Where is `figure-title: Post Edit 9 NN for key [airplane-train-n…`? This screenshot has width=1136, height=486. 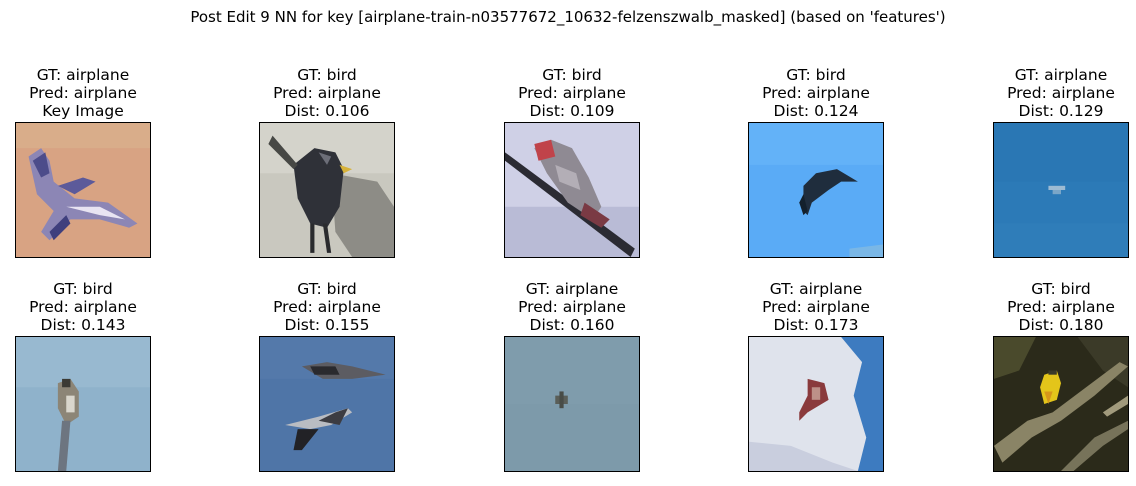
figure-title: Post Edit 9 NN for key [airplane-train-n… is located at coordinates (568, 17).